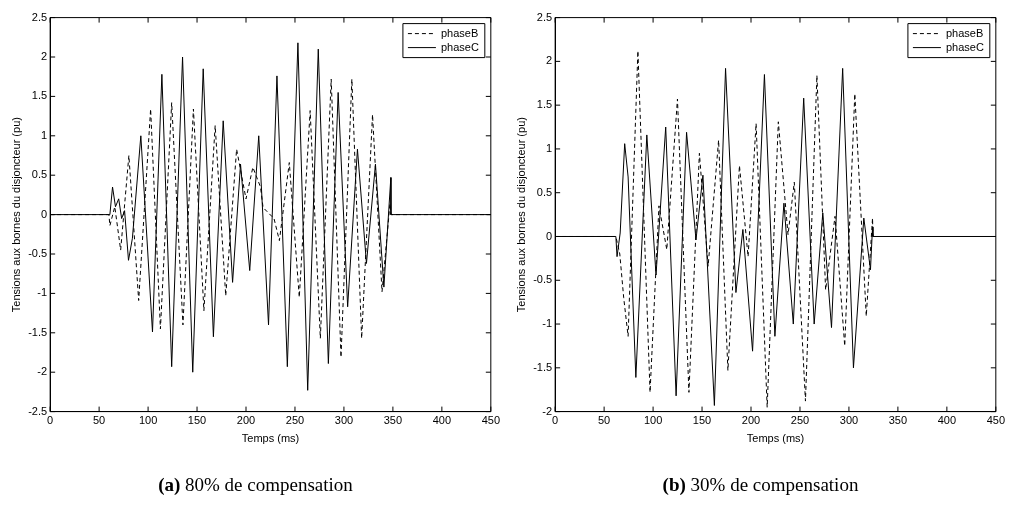  What do you see at coordinates (760, 484) in the screenshot?
I see `text: (b) 30% de compensation` at bounding box center [760, 484].